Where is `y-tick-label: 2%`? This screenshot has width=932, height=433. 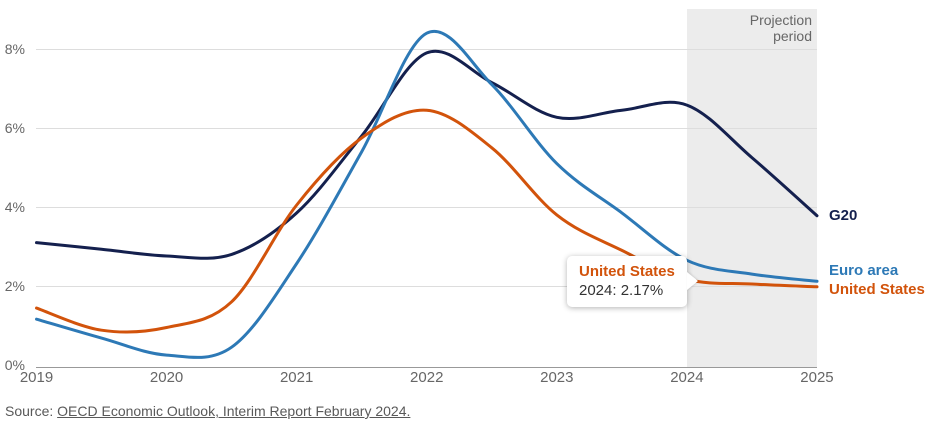
y-tick-label: 2% is located at coordinates (14, 286).